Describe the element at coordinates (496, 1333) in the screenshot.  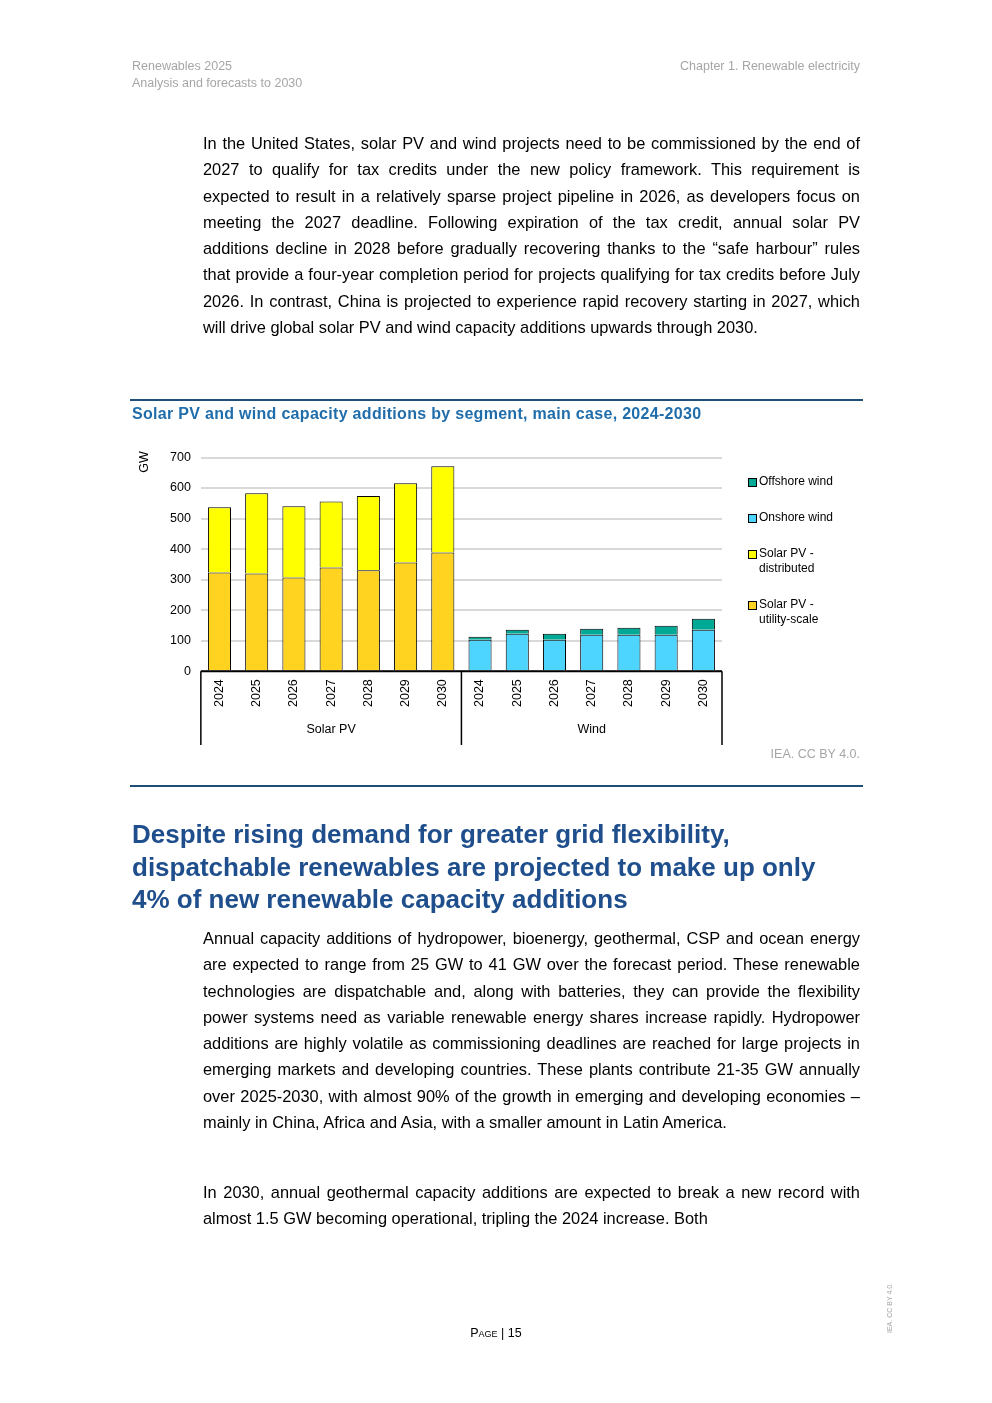
I see `text: Page | 15` at that location.